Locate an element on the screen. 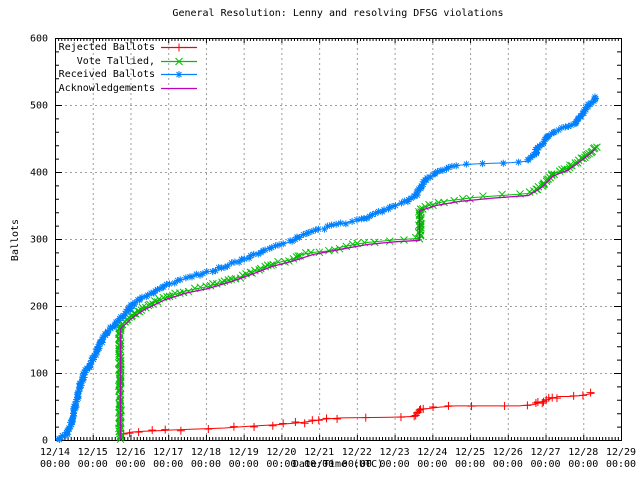  x-tick-label: 12/19 is located at coordinates (244, 452).